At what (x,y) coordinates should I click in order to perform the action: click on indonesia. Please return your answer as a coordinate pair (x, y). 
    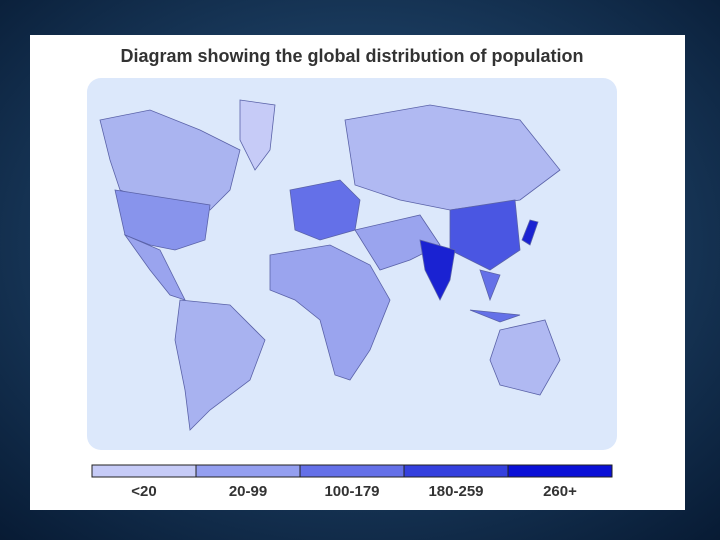
    Looking at the image, I should click on (495, 316).